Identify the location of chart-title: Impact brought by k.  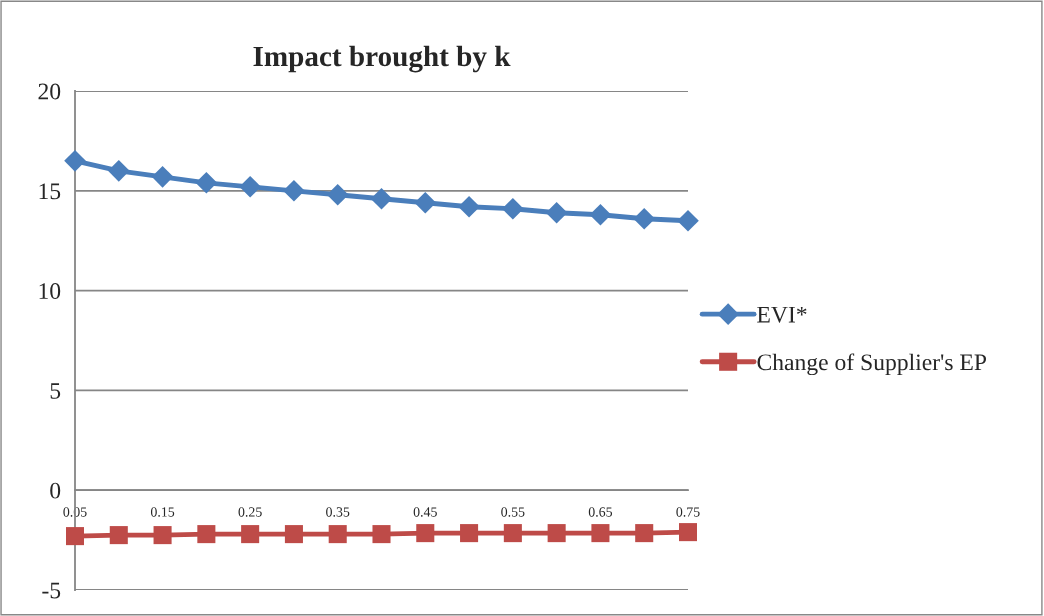
(382, 59).